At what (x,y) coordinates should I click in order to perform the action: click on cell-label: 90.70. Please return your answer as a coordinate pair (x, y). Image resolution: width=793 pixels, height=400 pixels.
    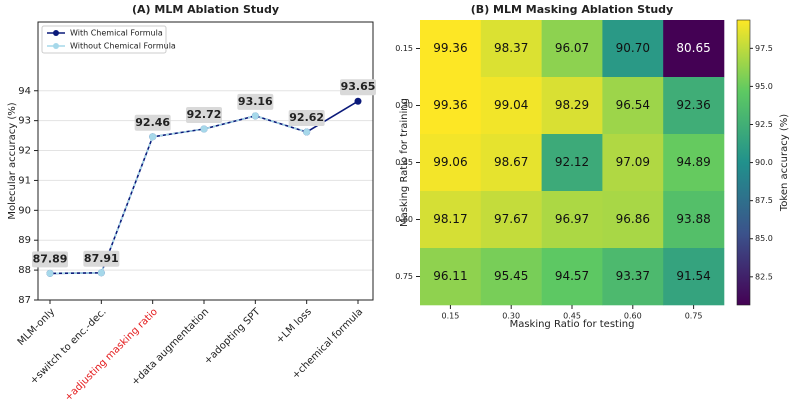
    Looking at the image, I should click on (633, 48).